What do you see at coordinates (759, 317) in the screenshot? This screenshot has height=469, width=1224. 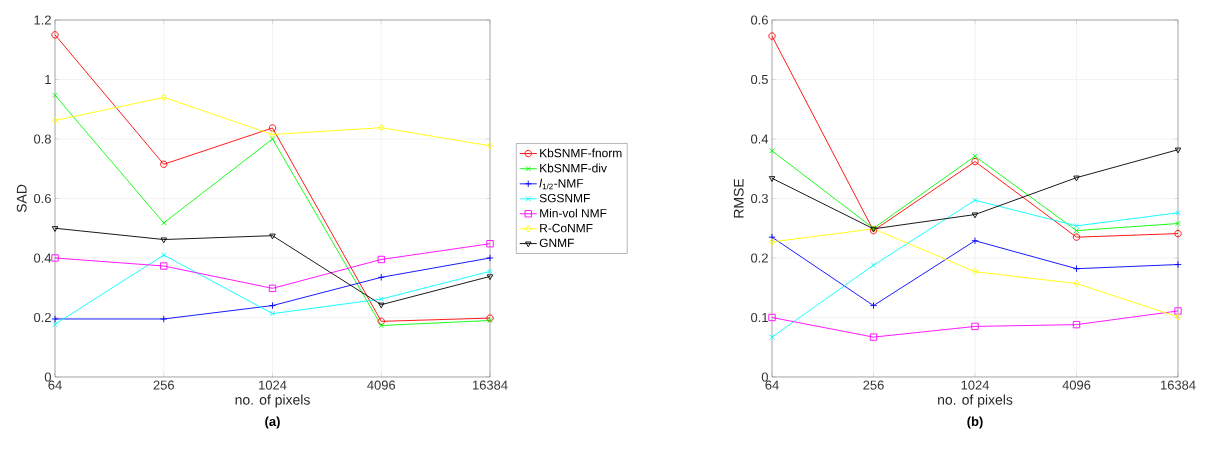 I see `y-tick-label: 0.1` at bounding box center [759, 317].